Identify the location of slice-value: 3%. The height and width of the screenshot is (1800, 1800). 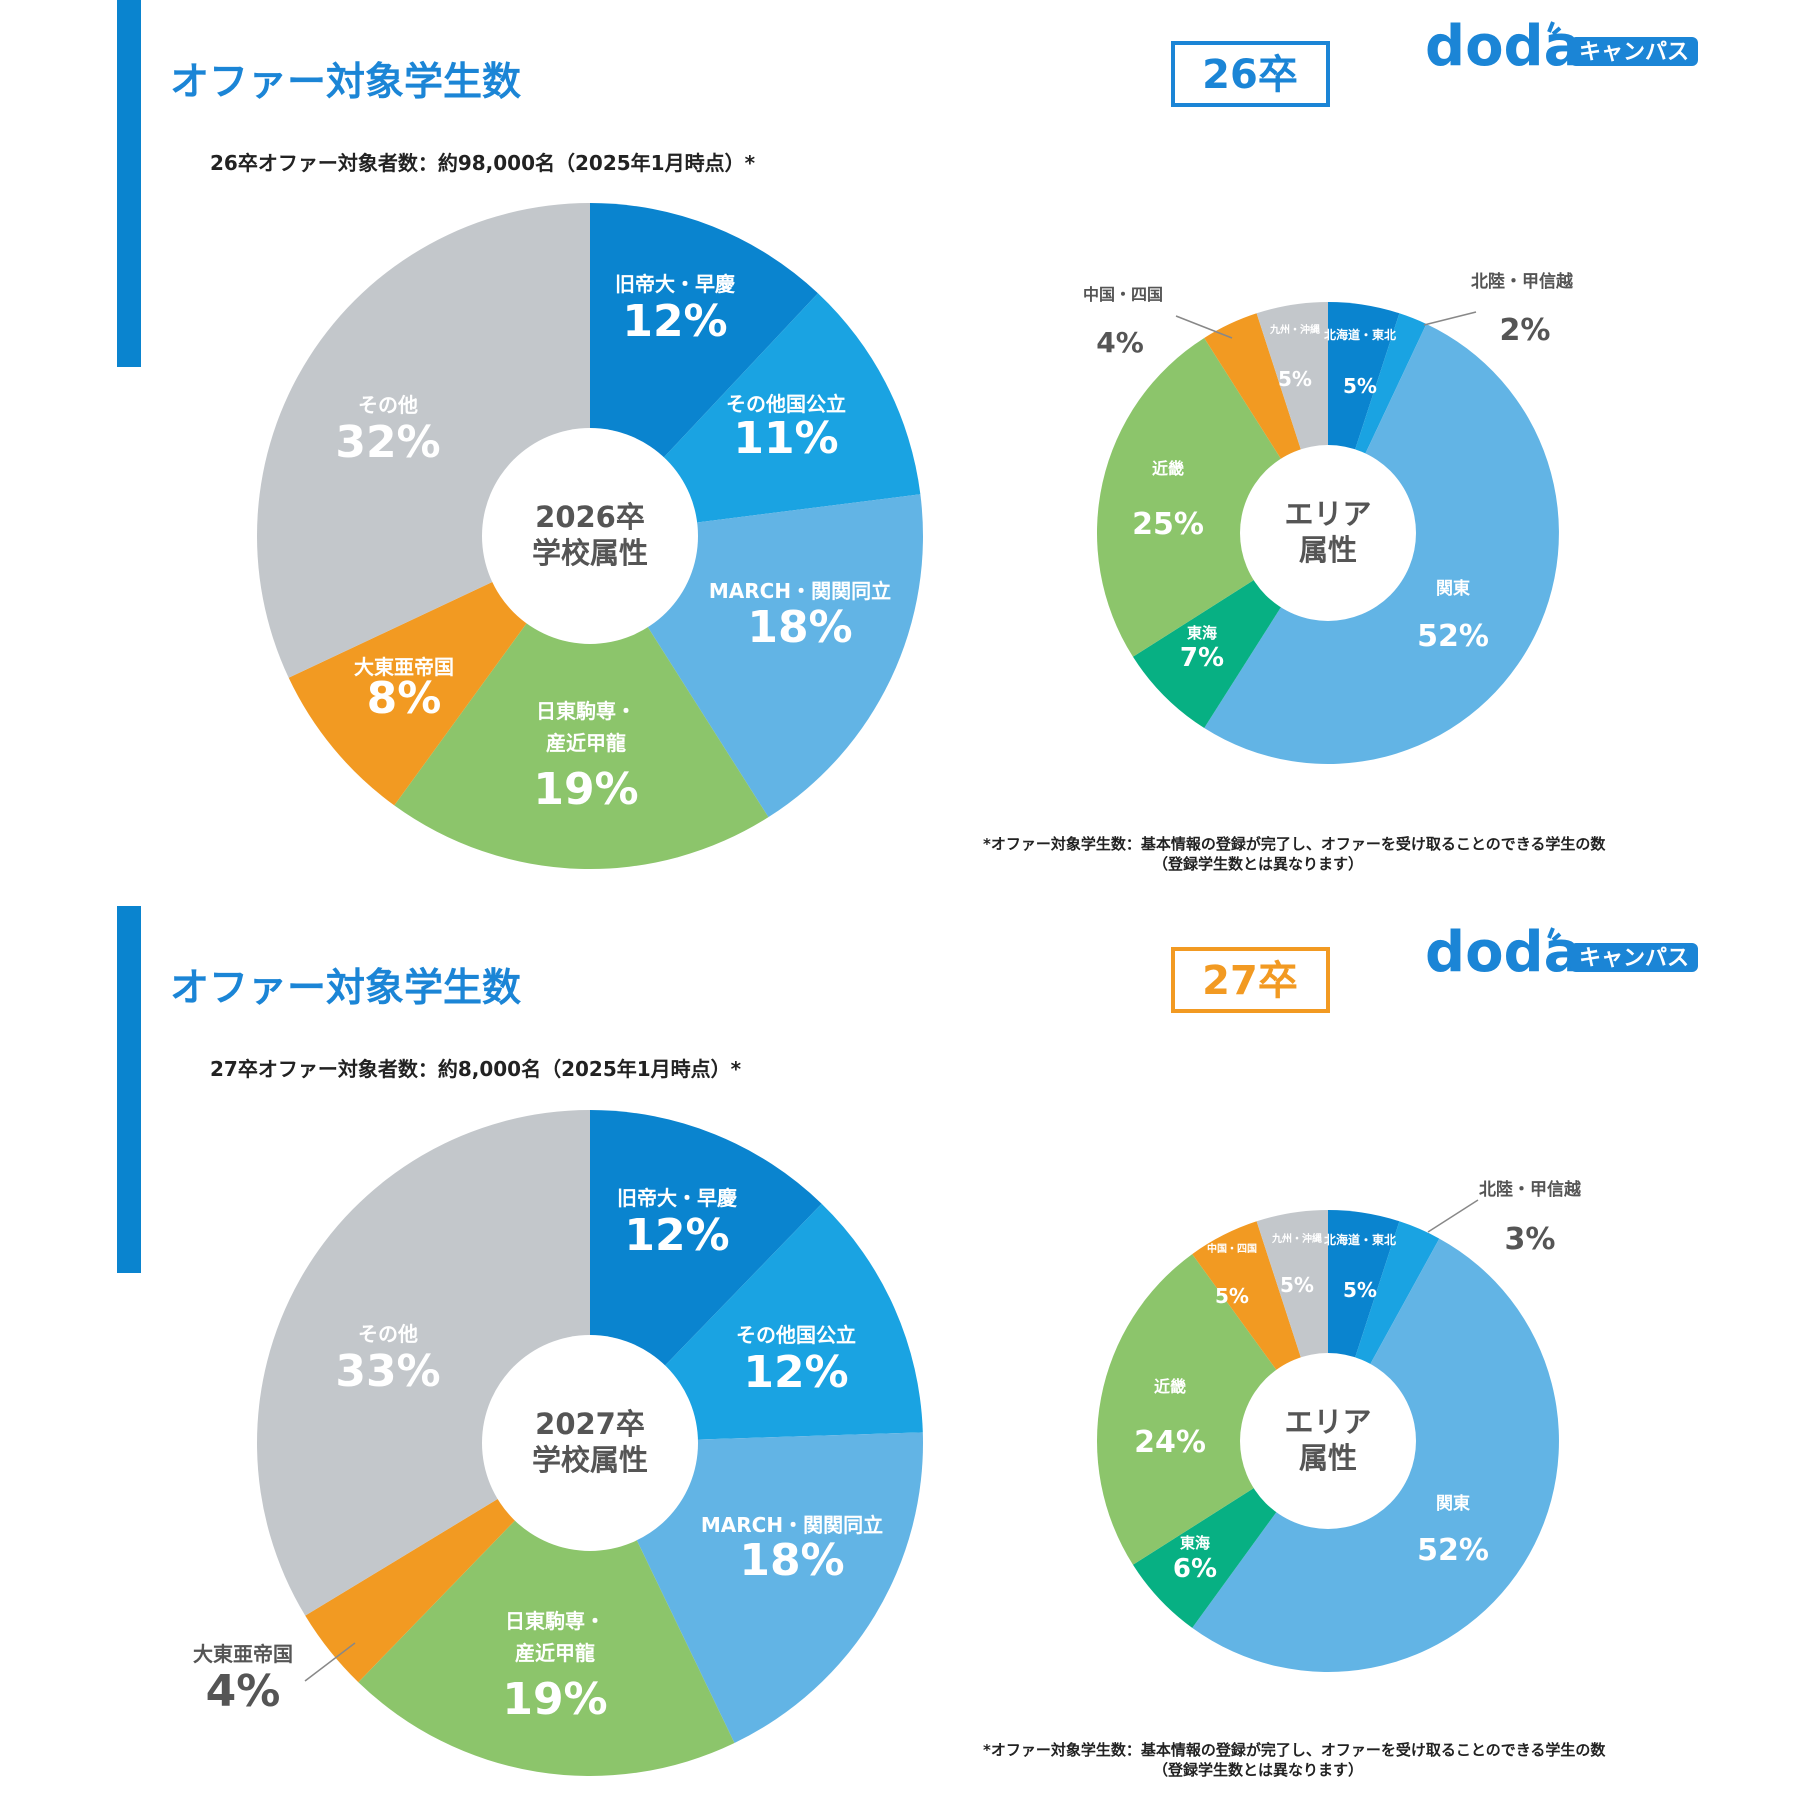
(1530, 1239).